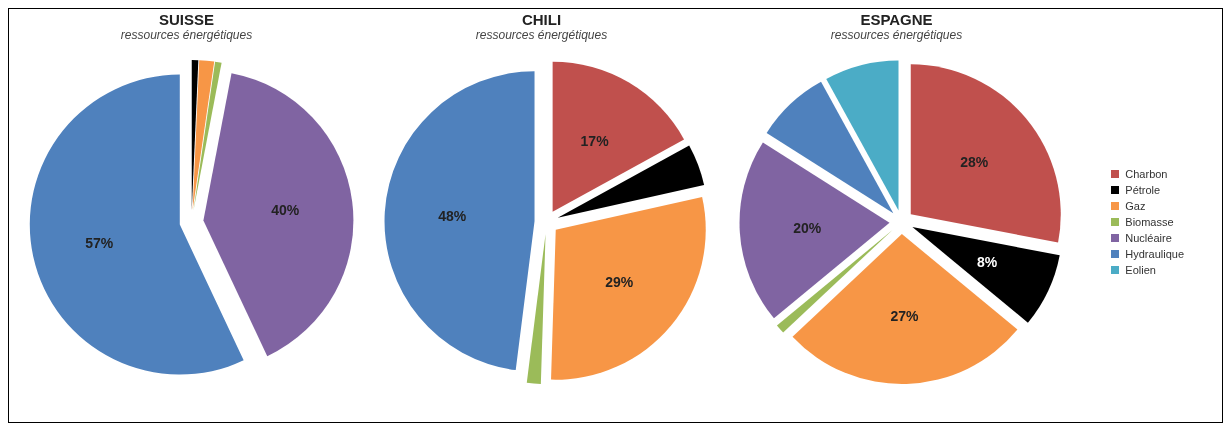  I want to click on data-label: 48%, so click(452, 216).